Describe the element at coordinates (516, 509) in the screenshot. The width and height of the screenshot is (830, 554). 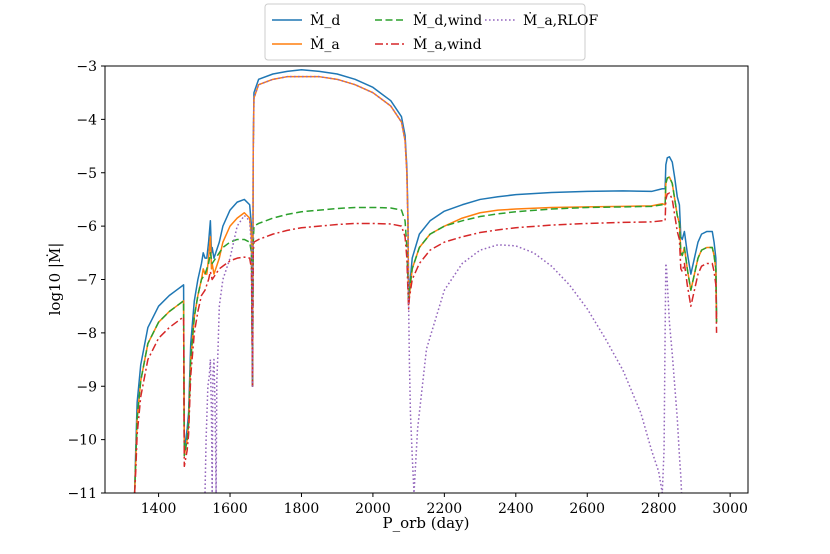
I see `x-tick-label: 2400` at that location.